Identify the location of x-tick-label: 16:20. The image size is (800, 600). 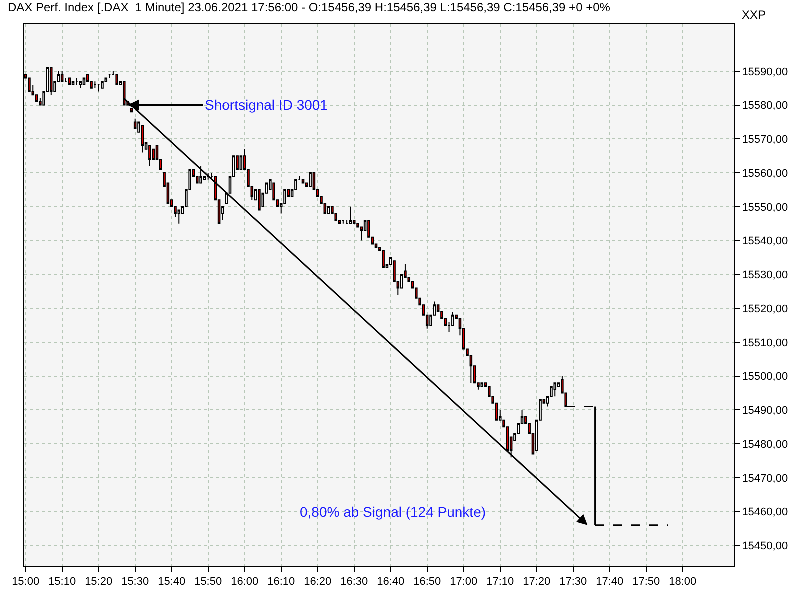
(318, 582).